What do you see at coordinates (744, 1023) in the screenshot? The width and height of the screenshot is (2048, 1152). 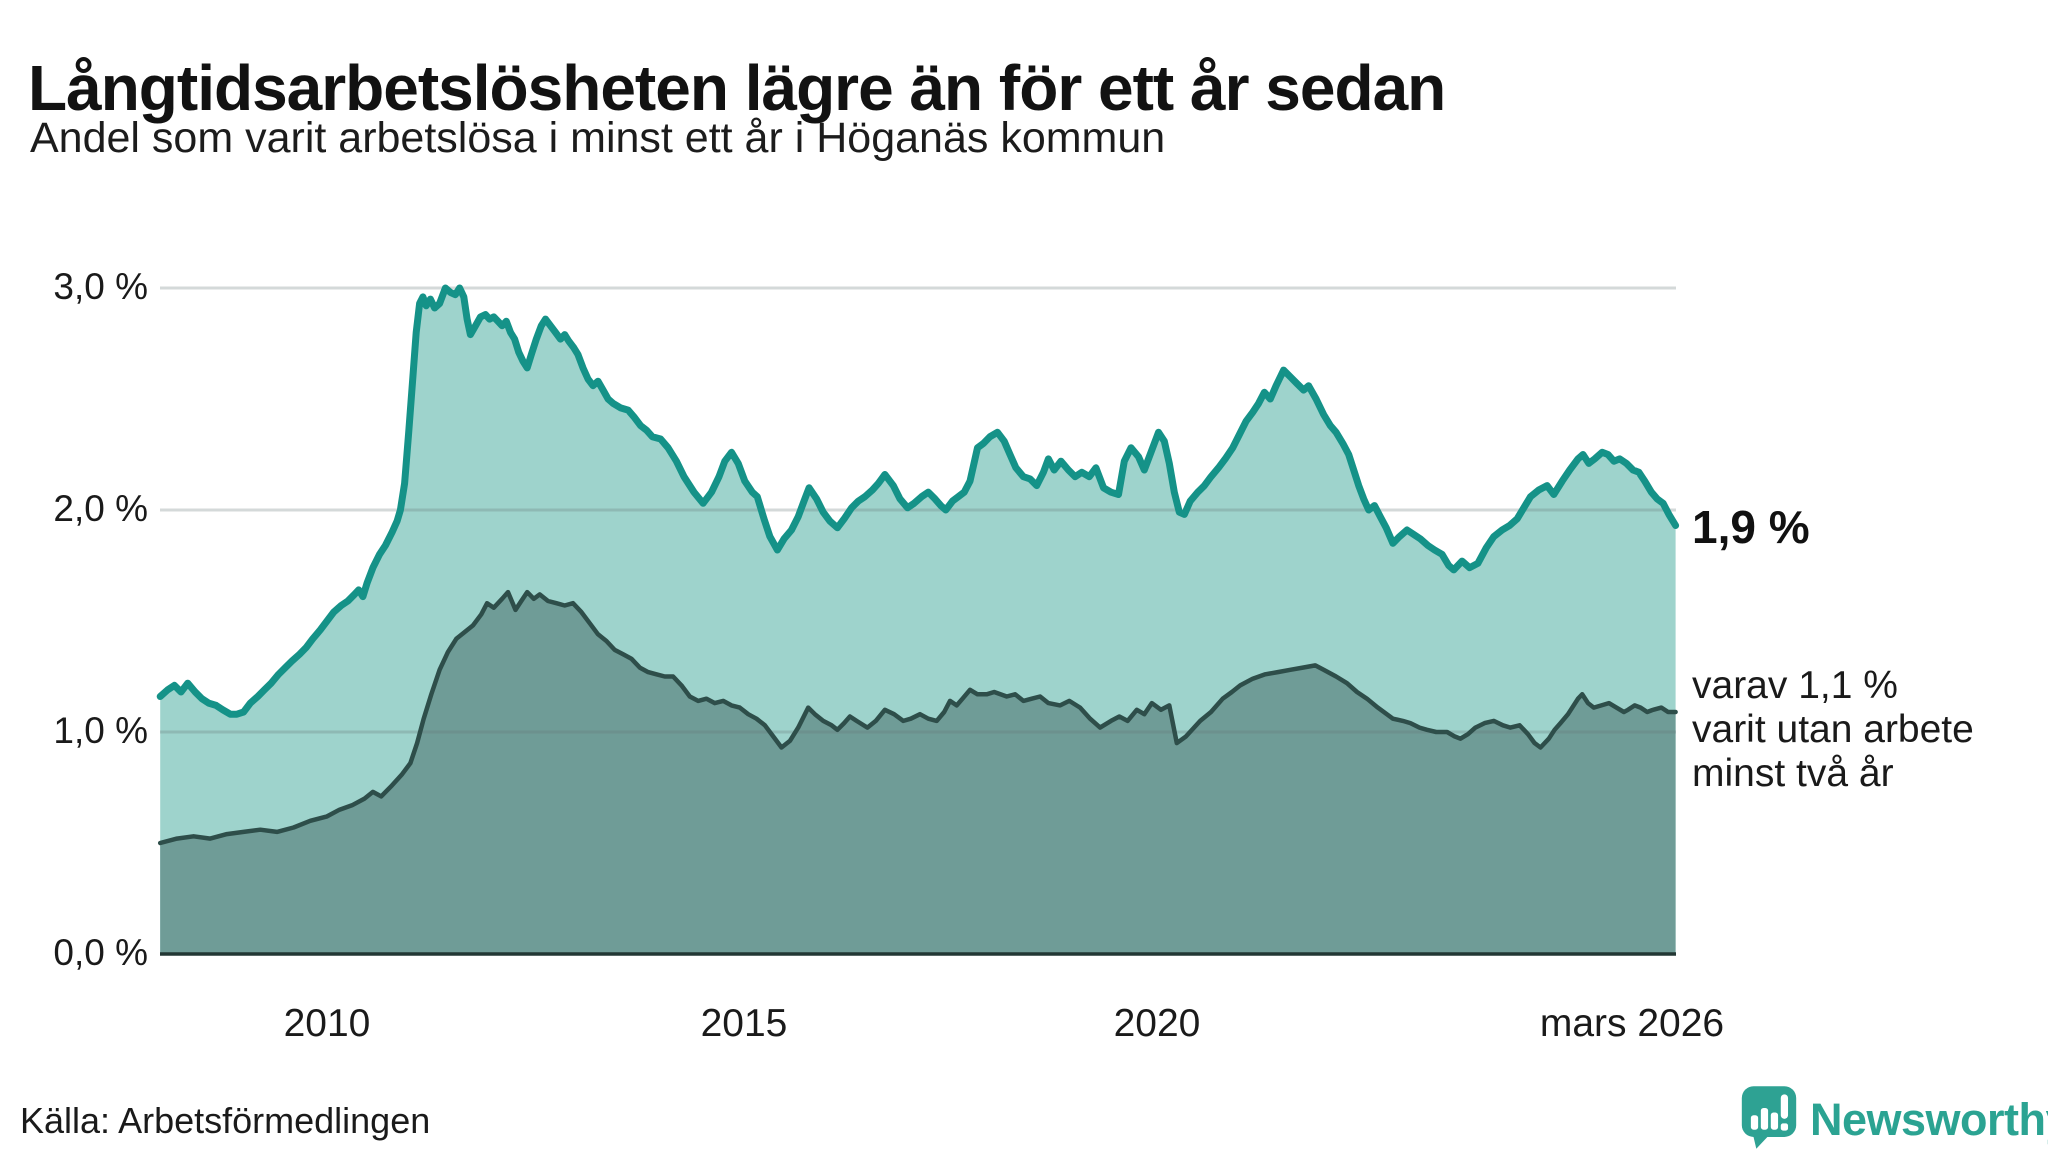 I see `x-axis-tick-2015: 2015` at bounding box center [744, 1023].